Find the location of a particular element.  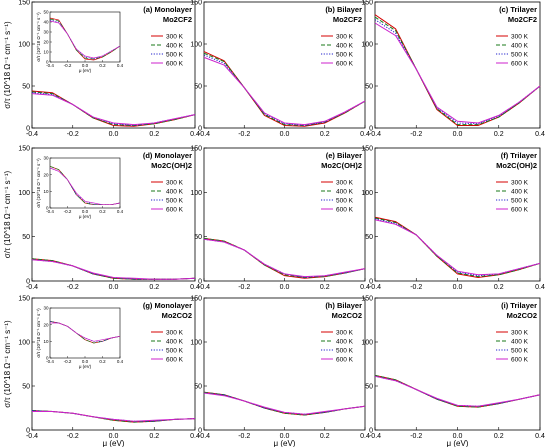

panel-material: Mo2CO2 is located at coordinates (177, 315).